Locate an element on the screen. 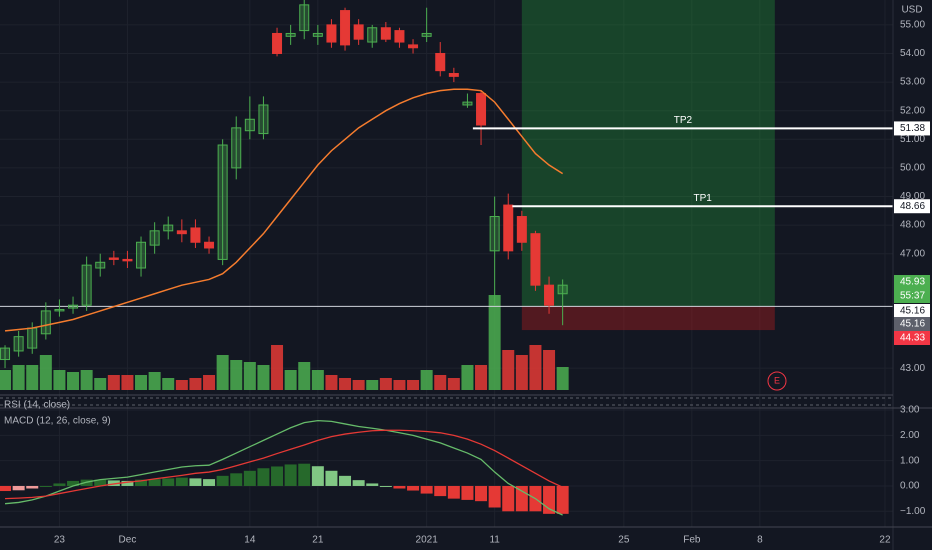 This screenshot has width=932, height=550. macd-label: MACD (12, 26, close, 9) is located at coordinates (57, 421).